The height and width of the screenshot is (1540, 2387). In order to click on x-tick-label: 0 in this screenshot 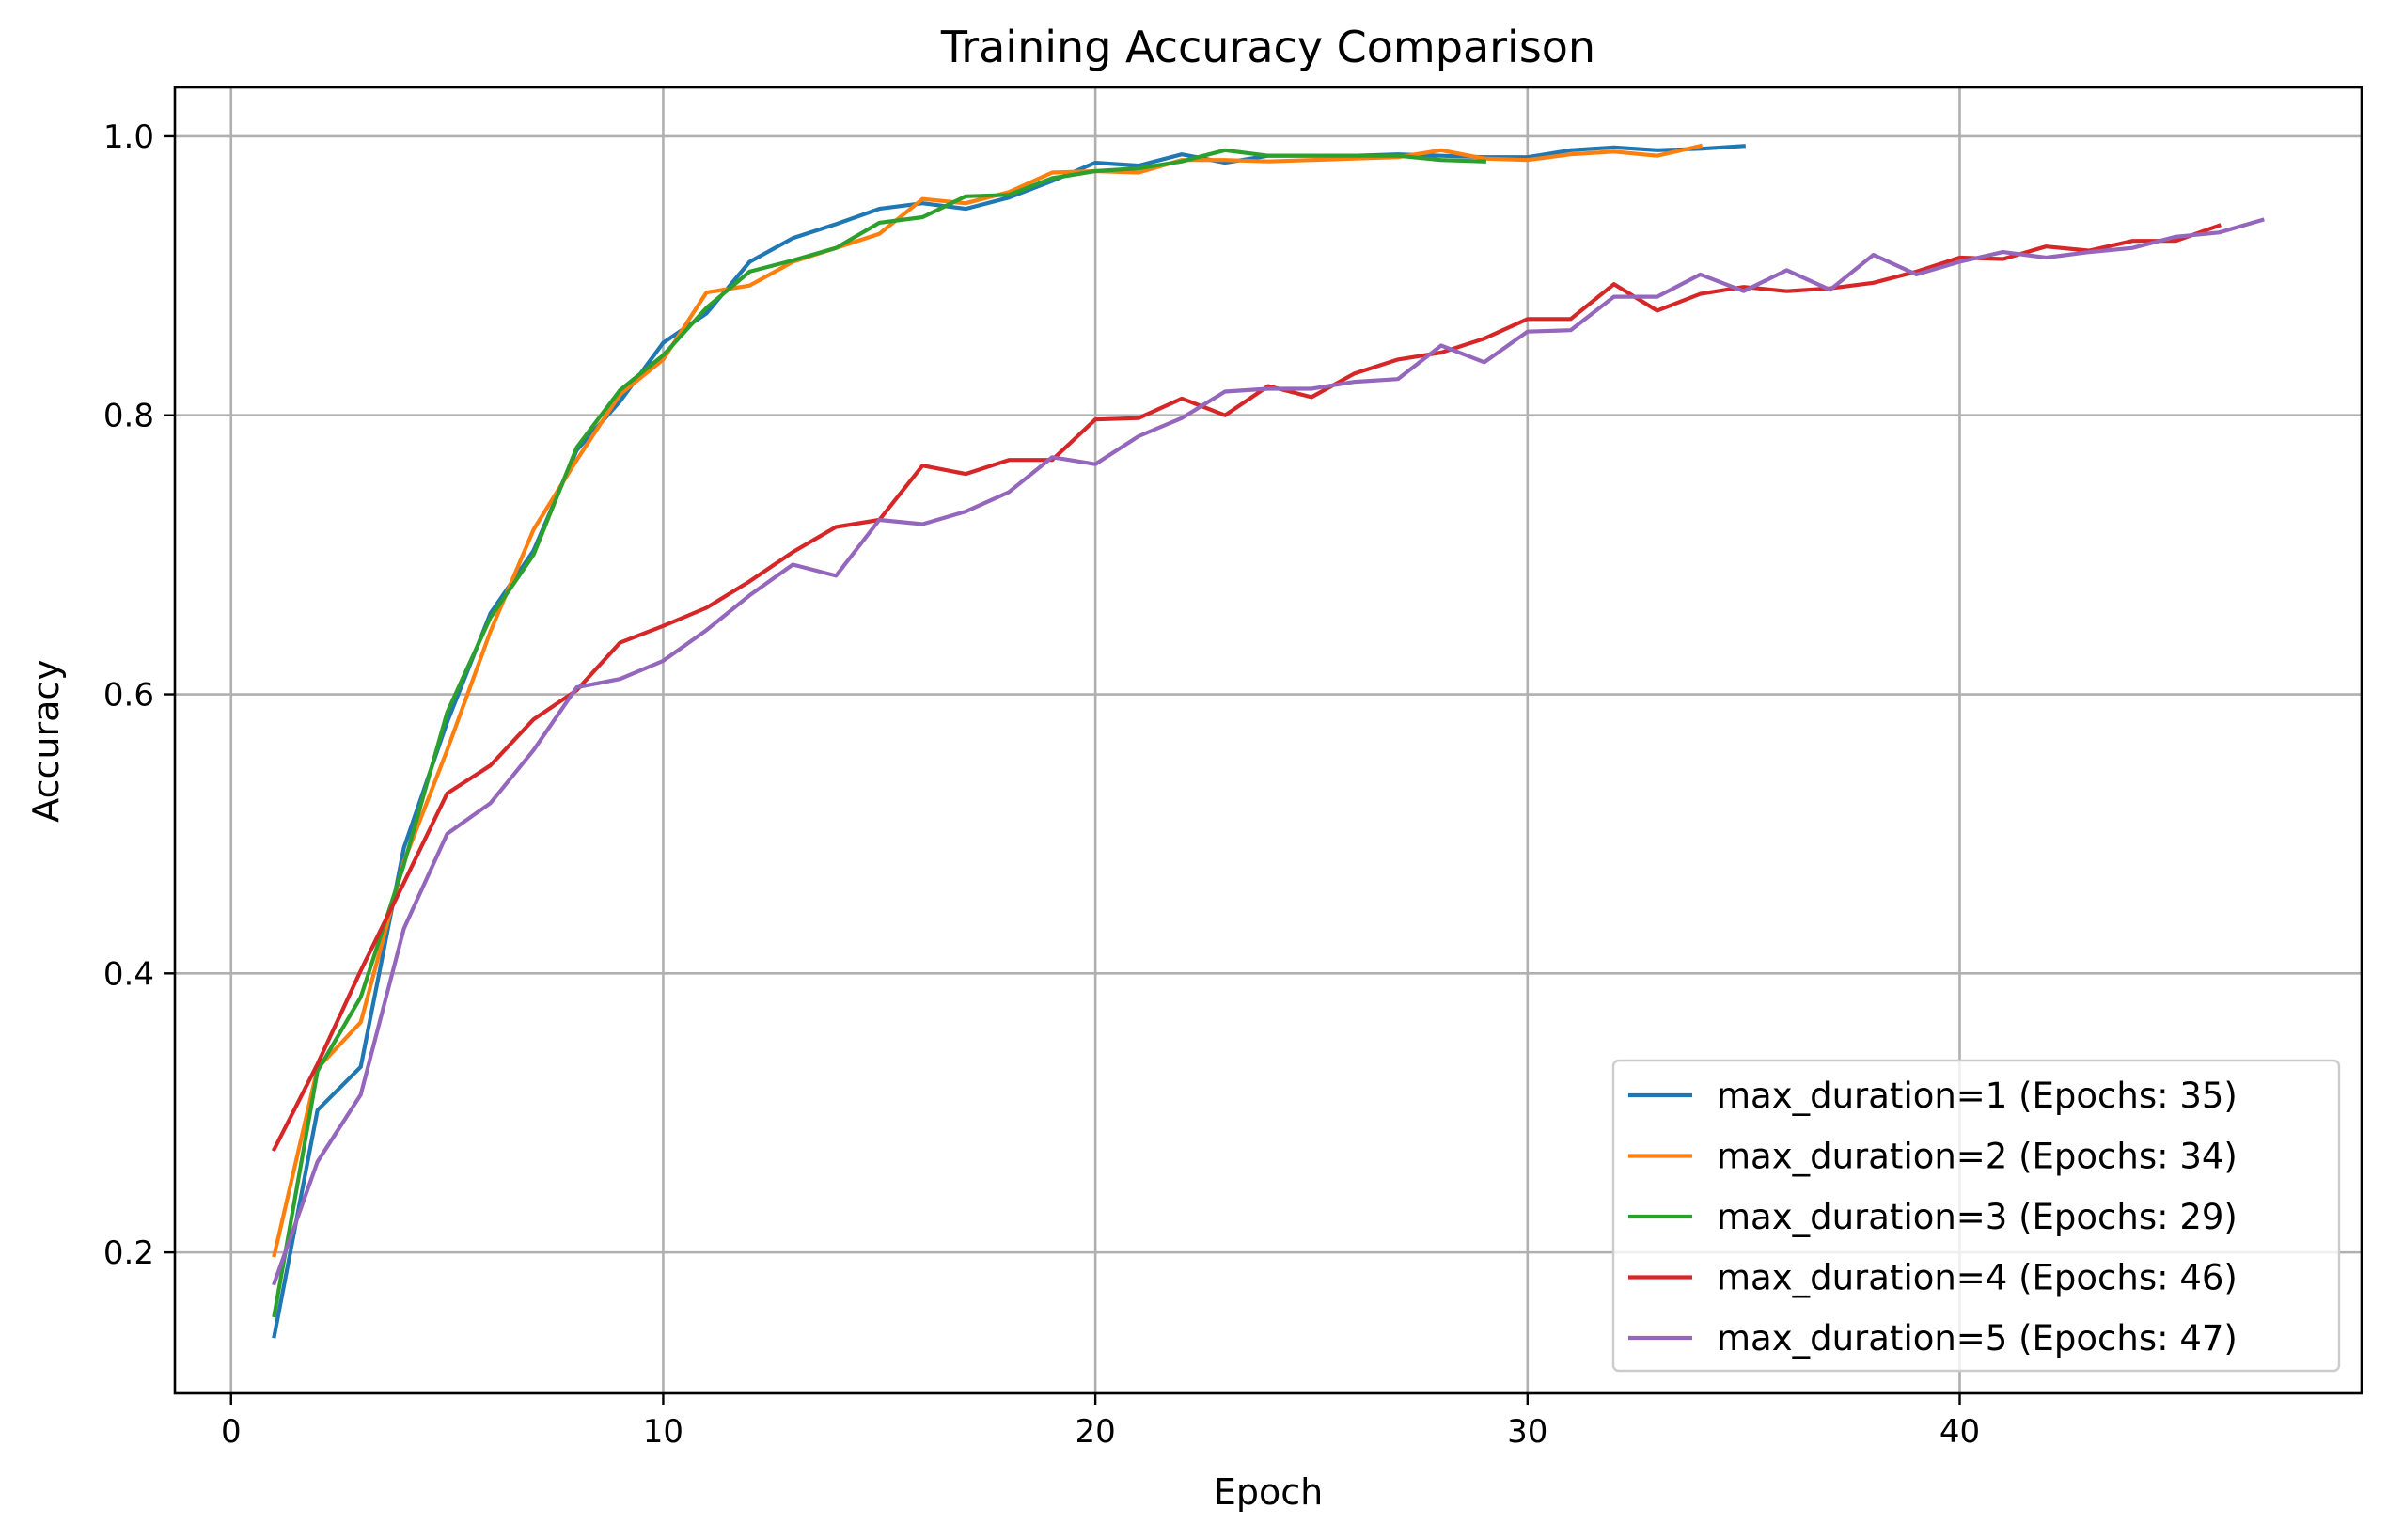, I will do `click(231, 1432)`.